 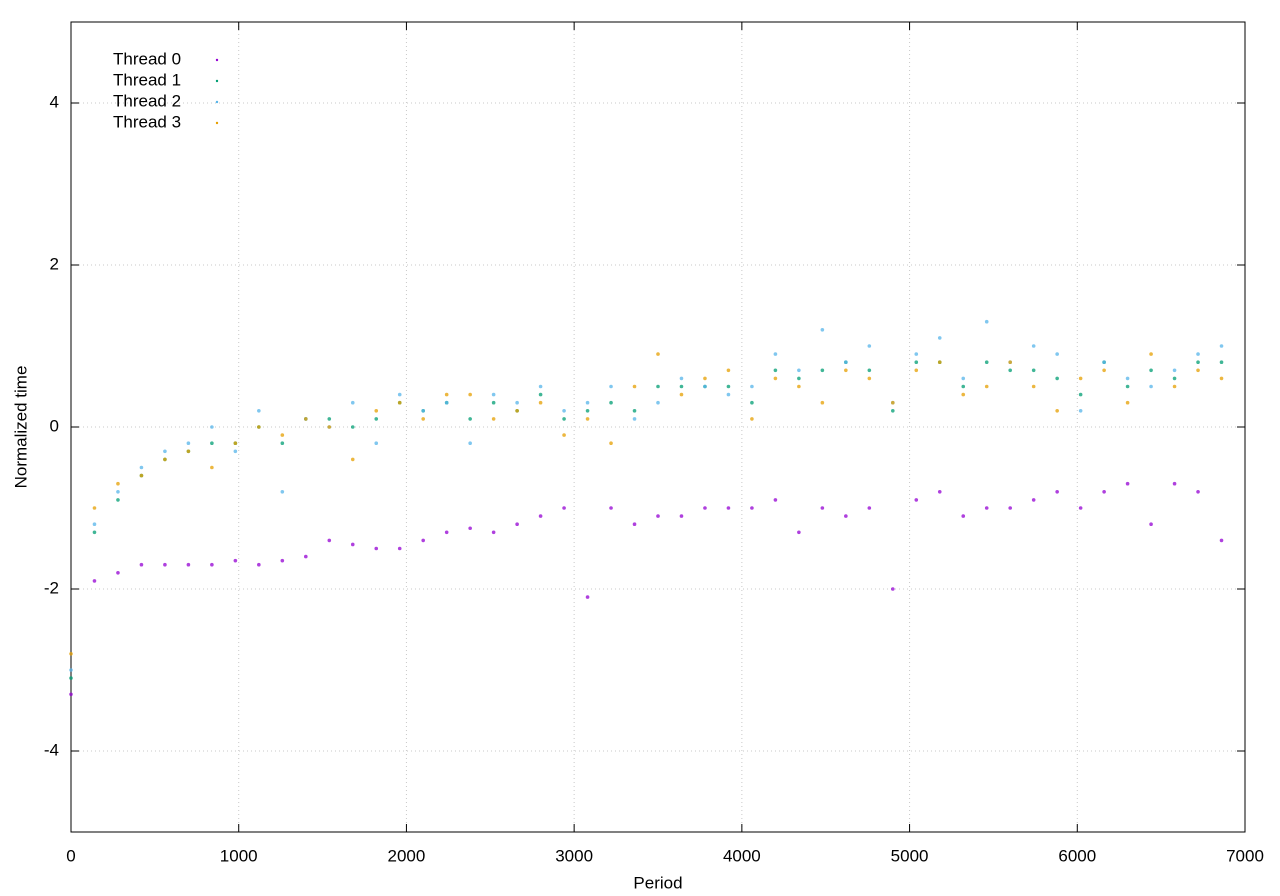 What do you see at coordinates (54, 263) in the screenshot?
I see `y-tick-label: 2` at bounding box center [54, 263].